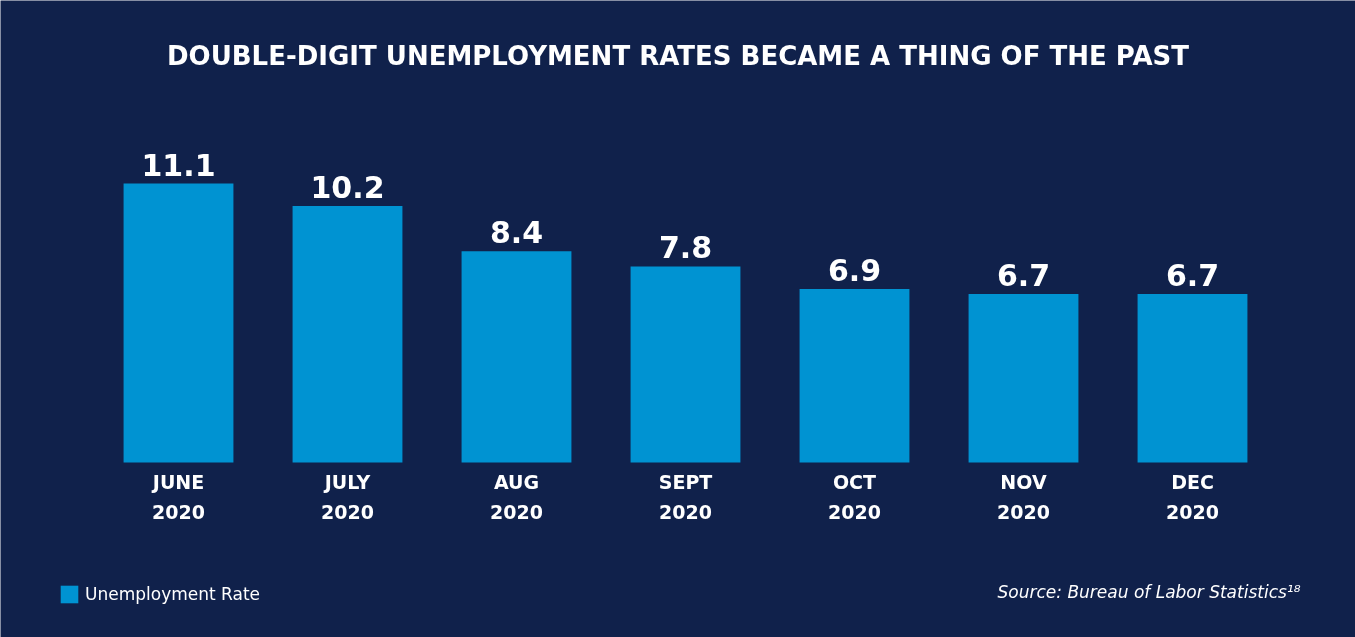 This screenshot has height=637, width=1355. I want to click on x-tick-label: JULY 2020, so click(347, 497).